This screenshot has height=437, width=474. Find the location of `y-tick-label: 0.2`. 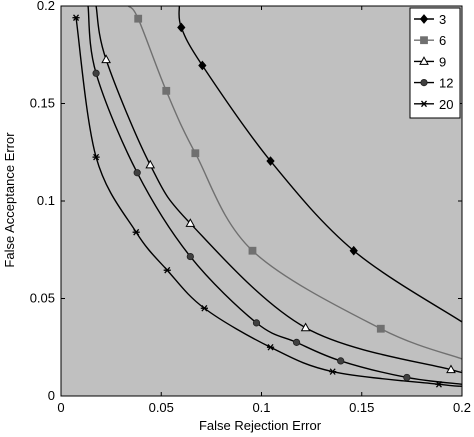

y-tick-label: 0.2 is located at coordinates (46, 6).